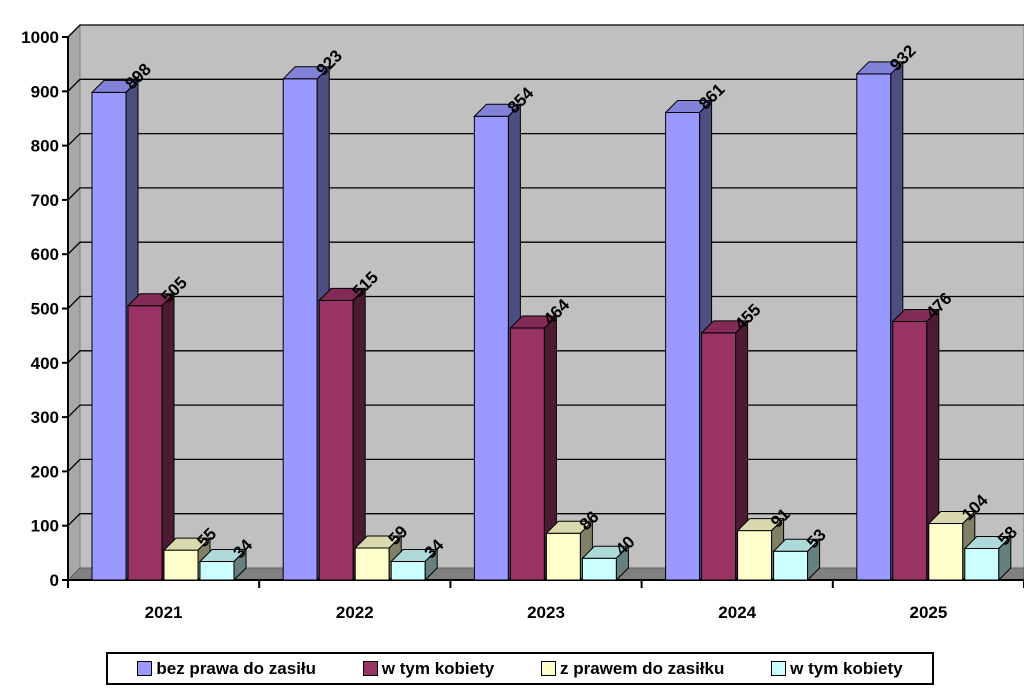 The height and width of the screenshot is (690, 1024). I want to click on y-tick-label: 300, so click(45, 417).